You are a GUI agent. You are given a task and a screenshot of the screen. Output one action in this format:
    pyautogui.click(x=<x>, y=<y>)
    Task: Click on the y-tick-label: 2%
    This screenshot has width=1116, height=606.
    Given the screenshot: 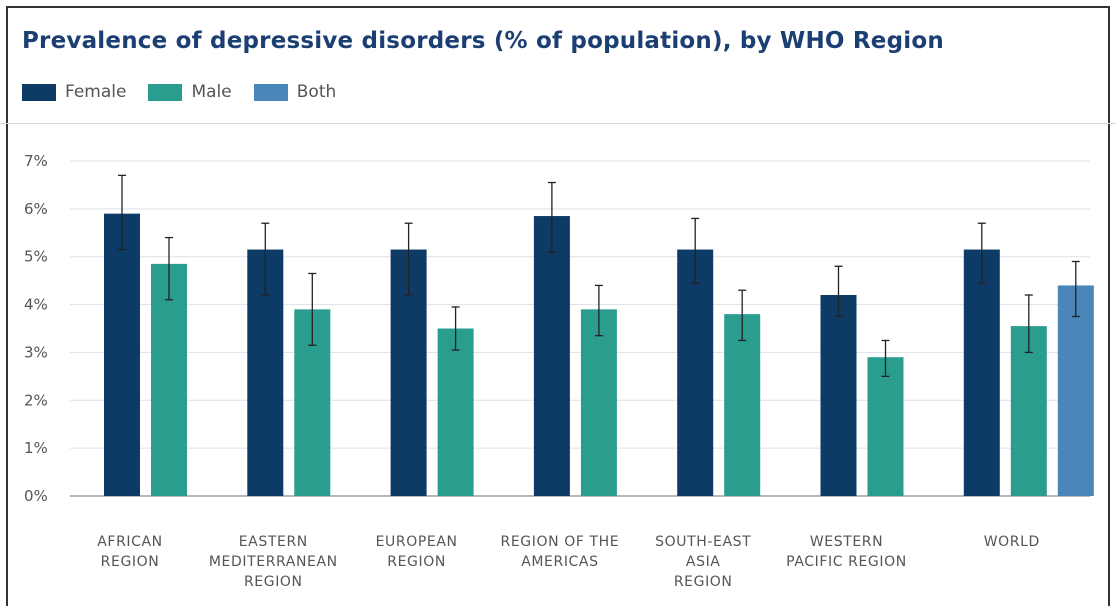 What is the action you would take?
    pyautogui.click(x=36, y=400)
    